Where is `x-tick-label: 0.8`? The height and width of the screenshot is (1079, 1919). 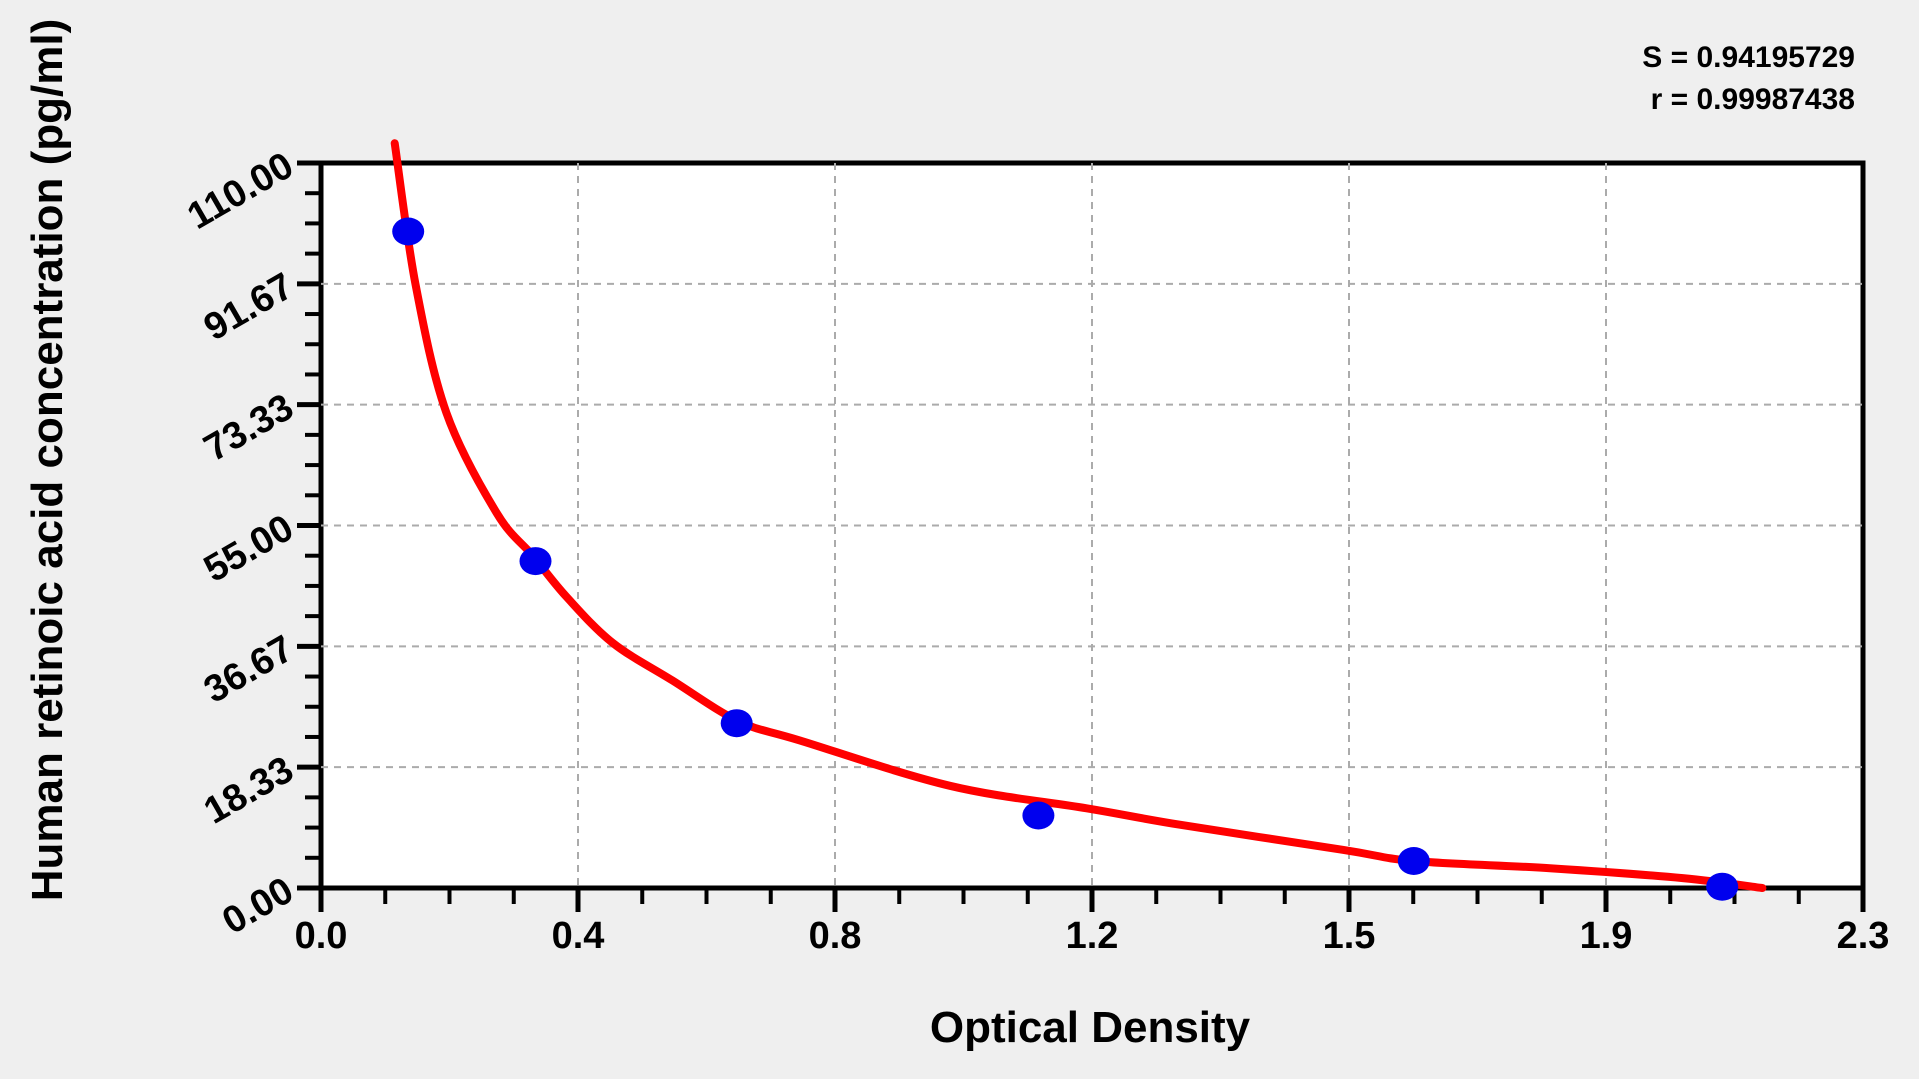
x-tick-label: 0.8 is located at coordinates (835, 936).